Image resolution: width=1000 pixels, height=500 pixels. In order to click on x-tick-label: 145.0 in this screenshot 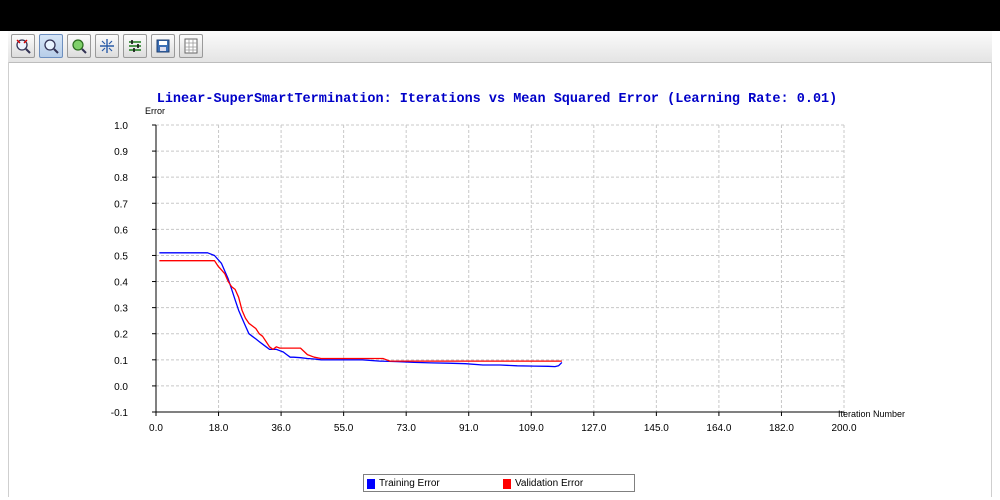, I will do `click(656, 428)`.